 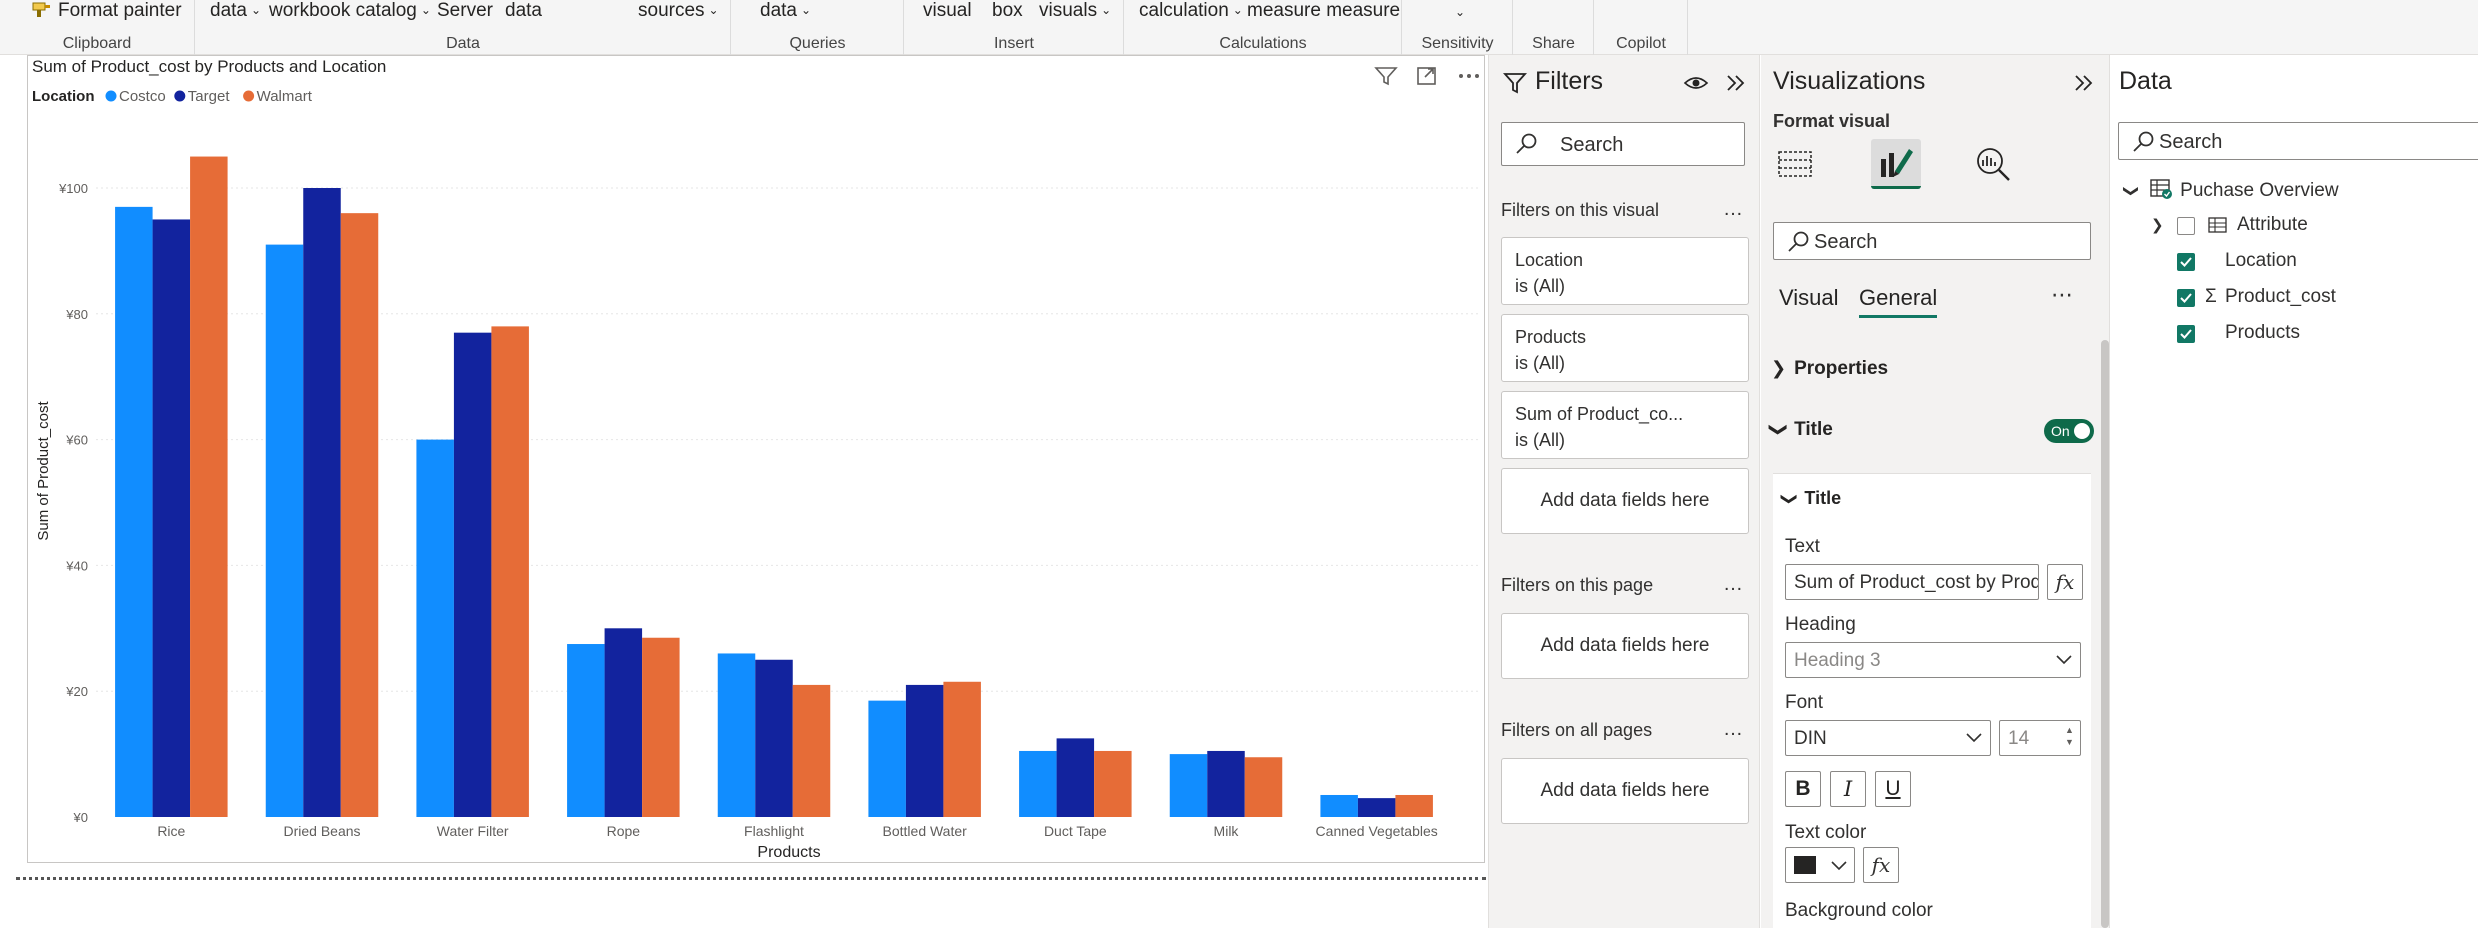 I want to click on filters-search-input: Search, so click(x=1623, y=144).